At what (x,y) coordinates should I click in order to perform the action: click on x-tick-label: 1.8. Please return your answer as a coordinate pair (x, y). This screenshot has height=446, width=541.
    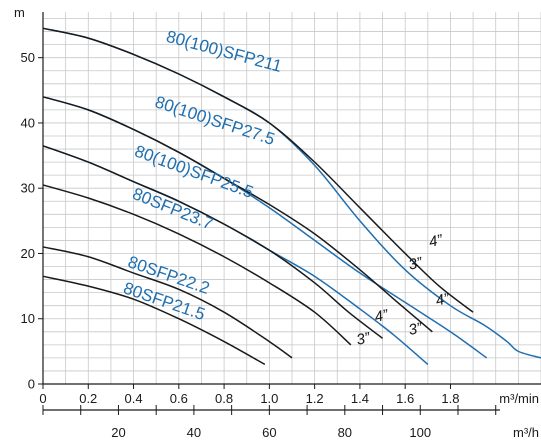
    Looking at the image, I should click on (450, 398).